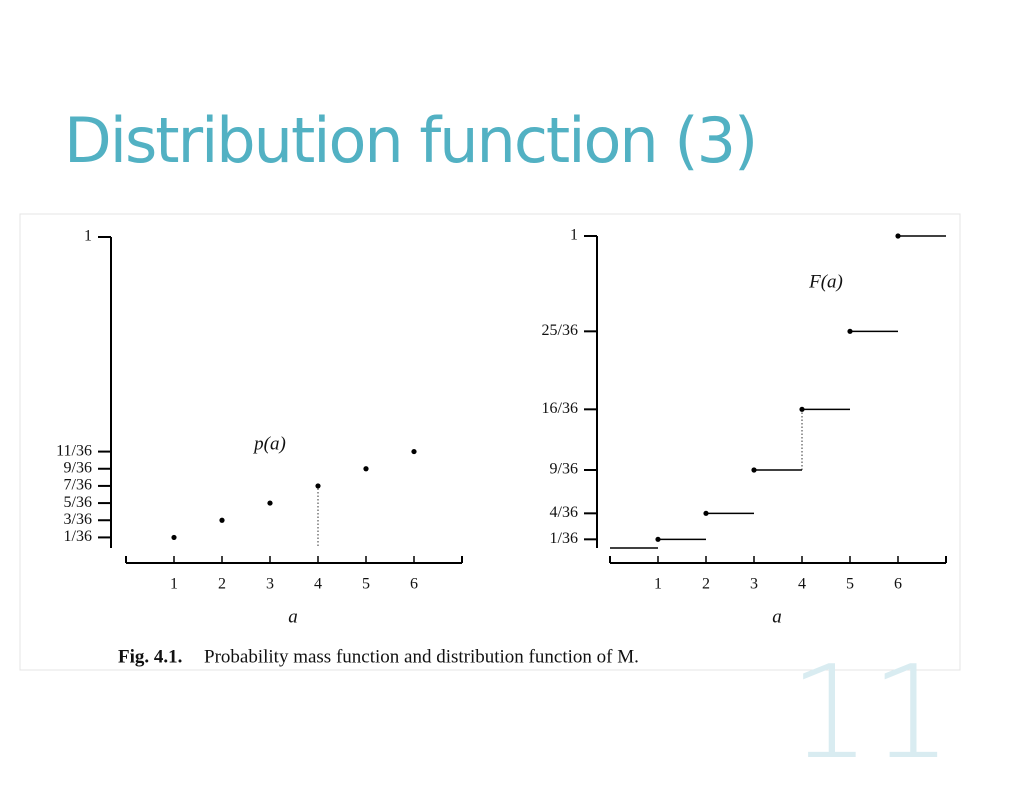 The image size is (1024, 788). Describe the element at coordinates (269, 443) in the screenshot. I see `annotation: p(a)` at that location.